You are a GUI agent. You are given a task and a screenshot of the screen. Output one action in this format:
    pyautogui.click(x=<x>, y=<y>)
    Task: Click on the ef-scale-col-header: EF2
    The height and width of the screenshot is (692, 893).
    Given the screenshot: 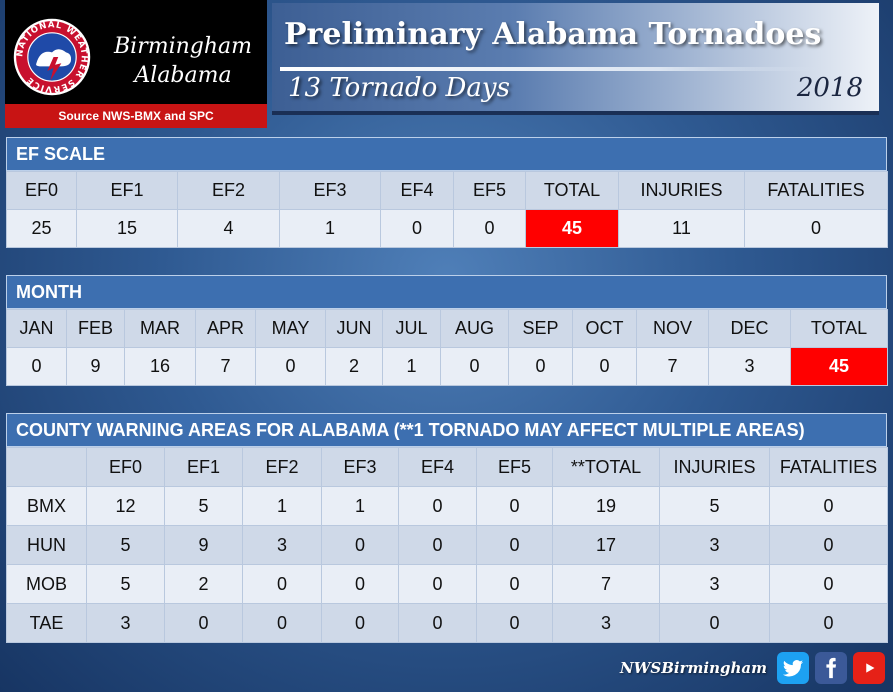 What is the action you would take?
    pyautogui.click(x=228, y=190)
    